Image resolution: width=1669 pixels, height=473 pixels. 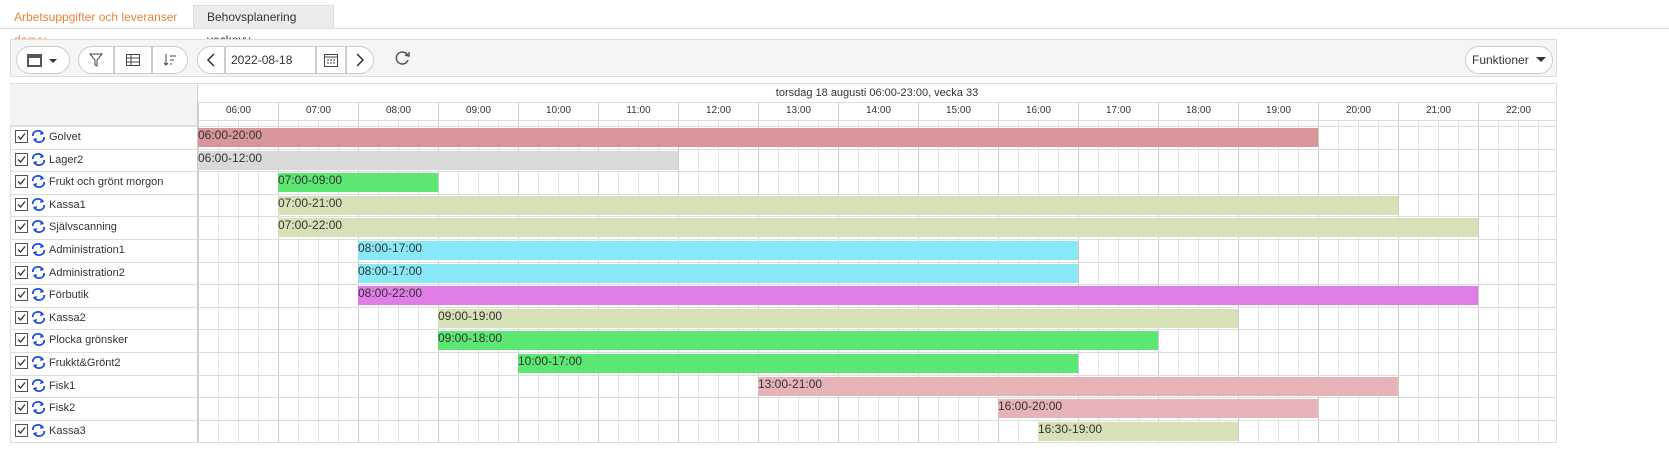 What do you see at coordinates (263, 26) in the screenshot?
I see `tab: Behovsplanering veckovy` at bounding box center [263, 26].